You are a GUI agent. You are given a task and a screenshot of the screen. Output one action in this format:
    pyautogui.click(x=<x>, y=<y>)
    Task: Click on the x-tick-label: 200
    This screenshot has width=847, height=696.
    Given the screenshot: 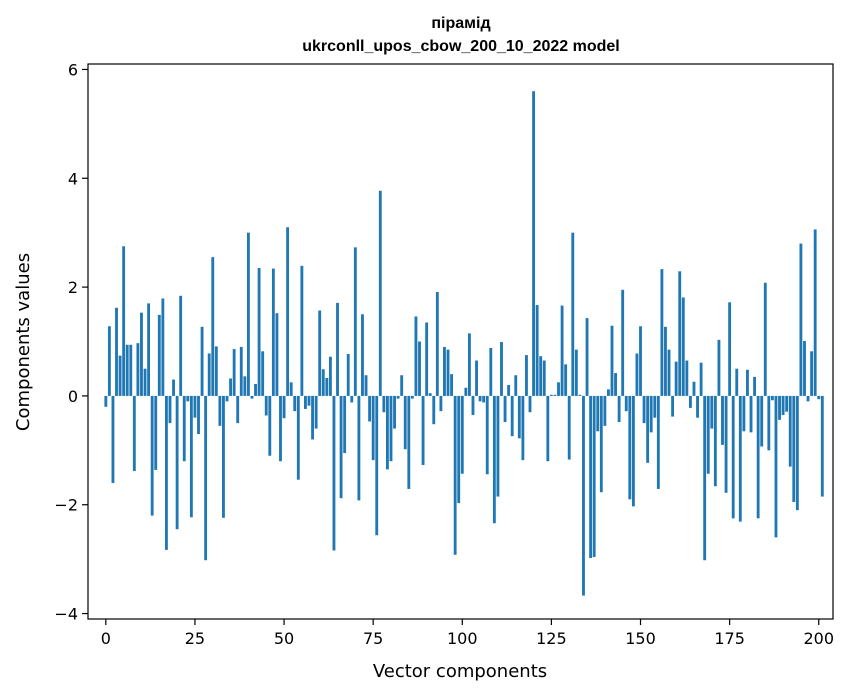 What is the action you would take?
    pyautogui.click(x=818, y=638)
    